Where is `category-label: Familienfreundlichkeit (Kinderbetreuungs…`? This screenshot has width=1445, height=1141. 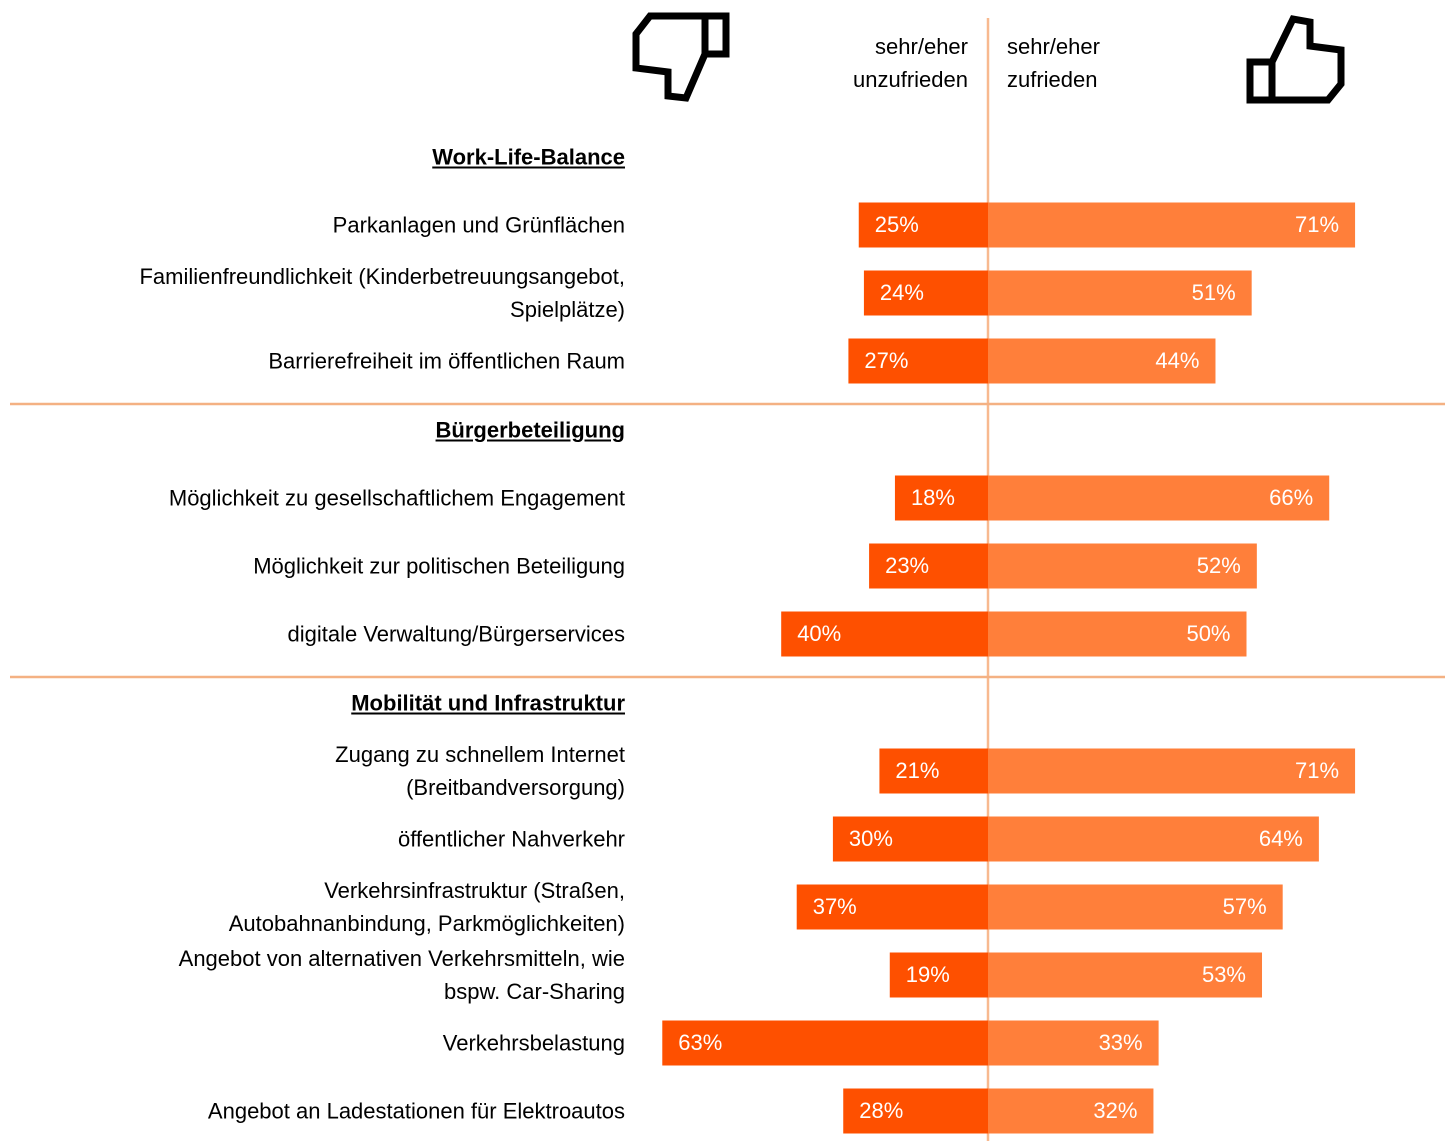 category-label: Familienfreundlichkeit (Kinderbetreuungs… is located at coordinates (382, 293).